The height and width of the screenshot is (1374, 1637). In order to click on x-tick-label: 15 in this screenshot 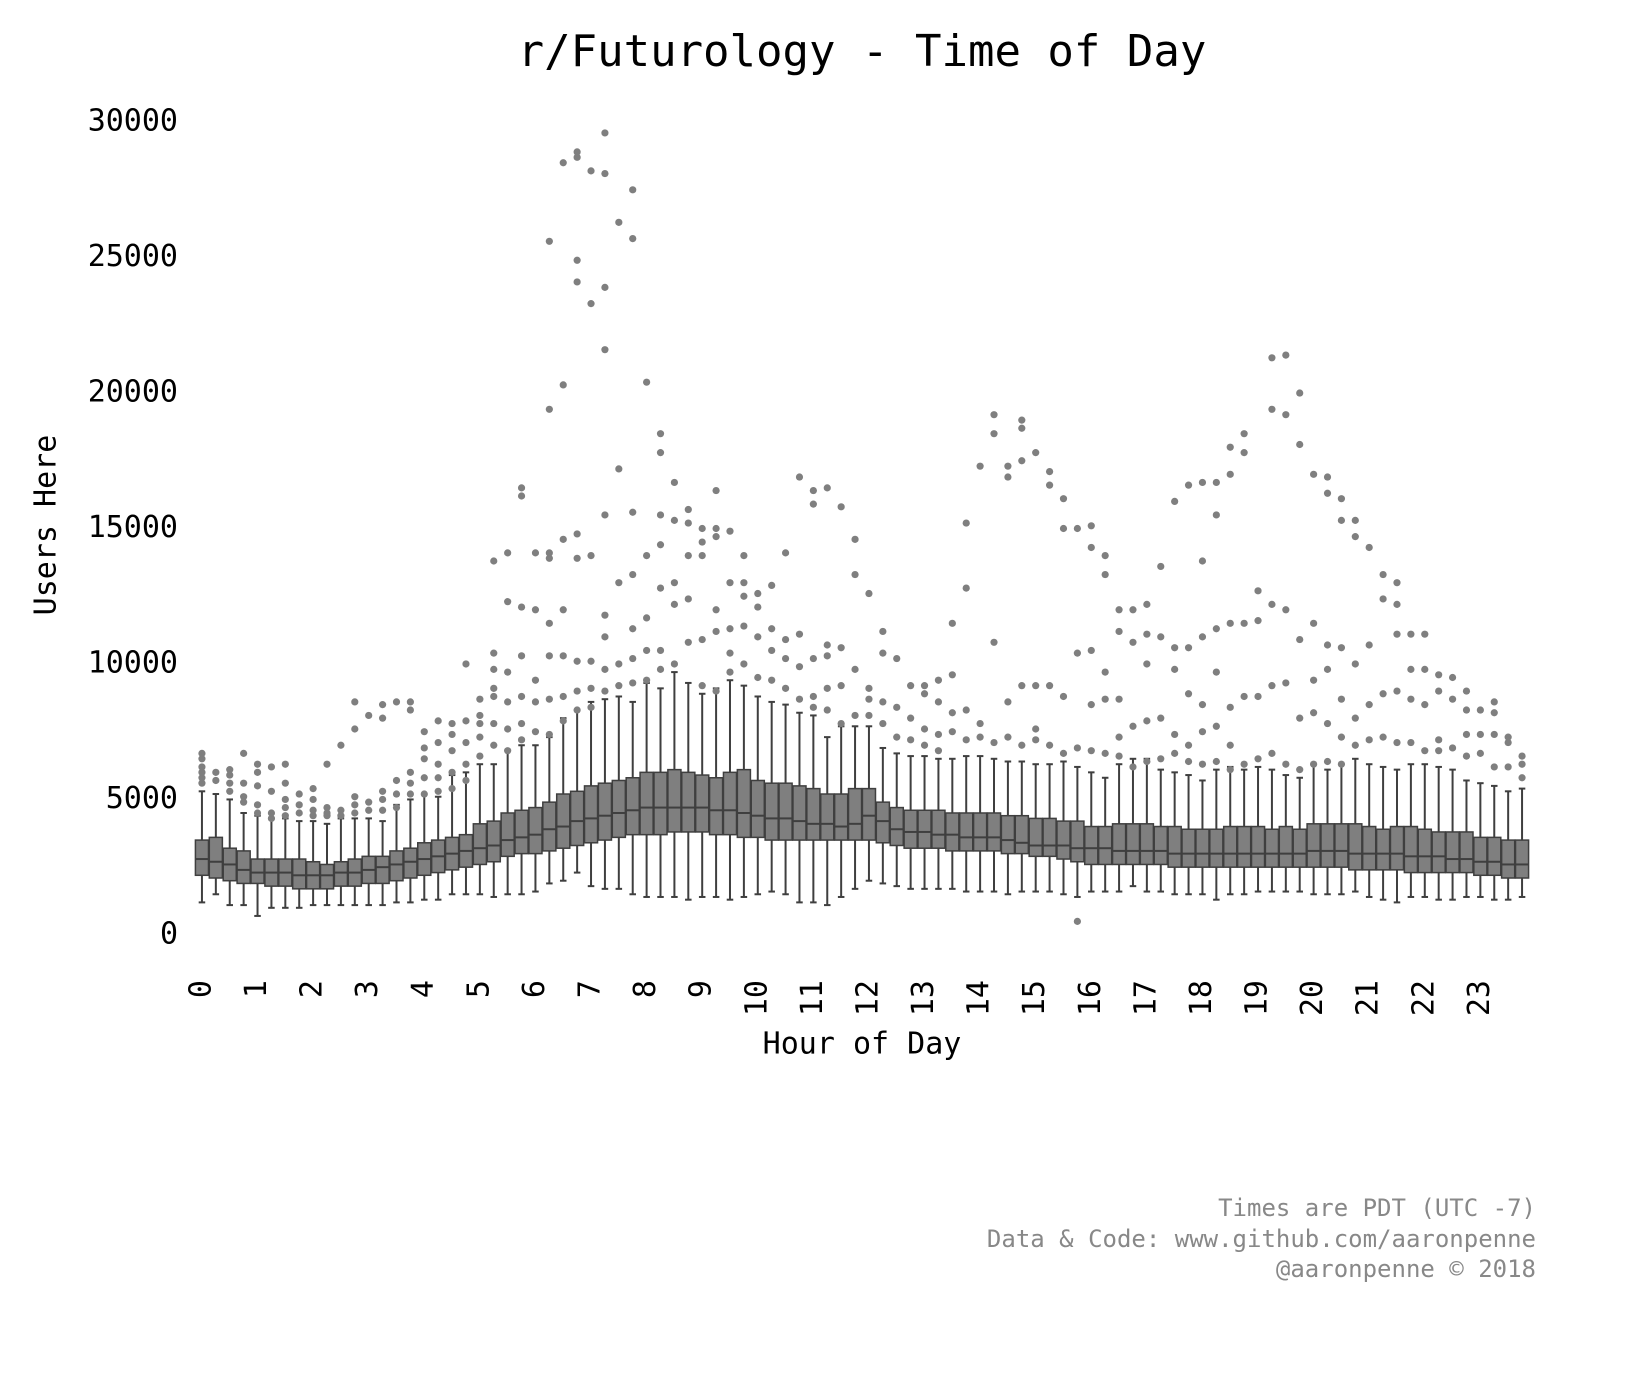, I will do `click(1034, 998)`.